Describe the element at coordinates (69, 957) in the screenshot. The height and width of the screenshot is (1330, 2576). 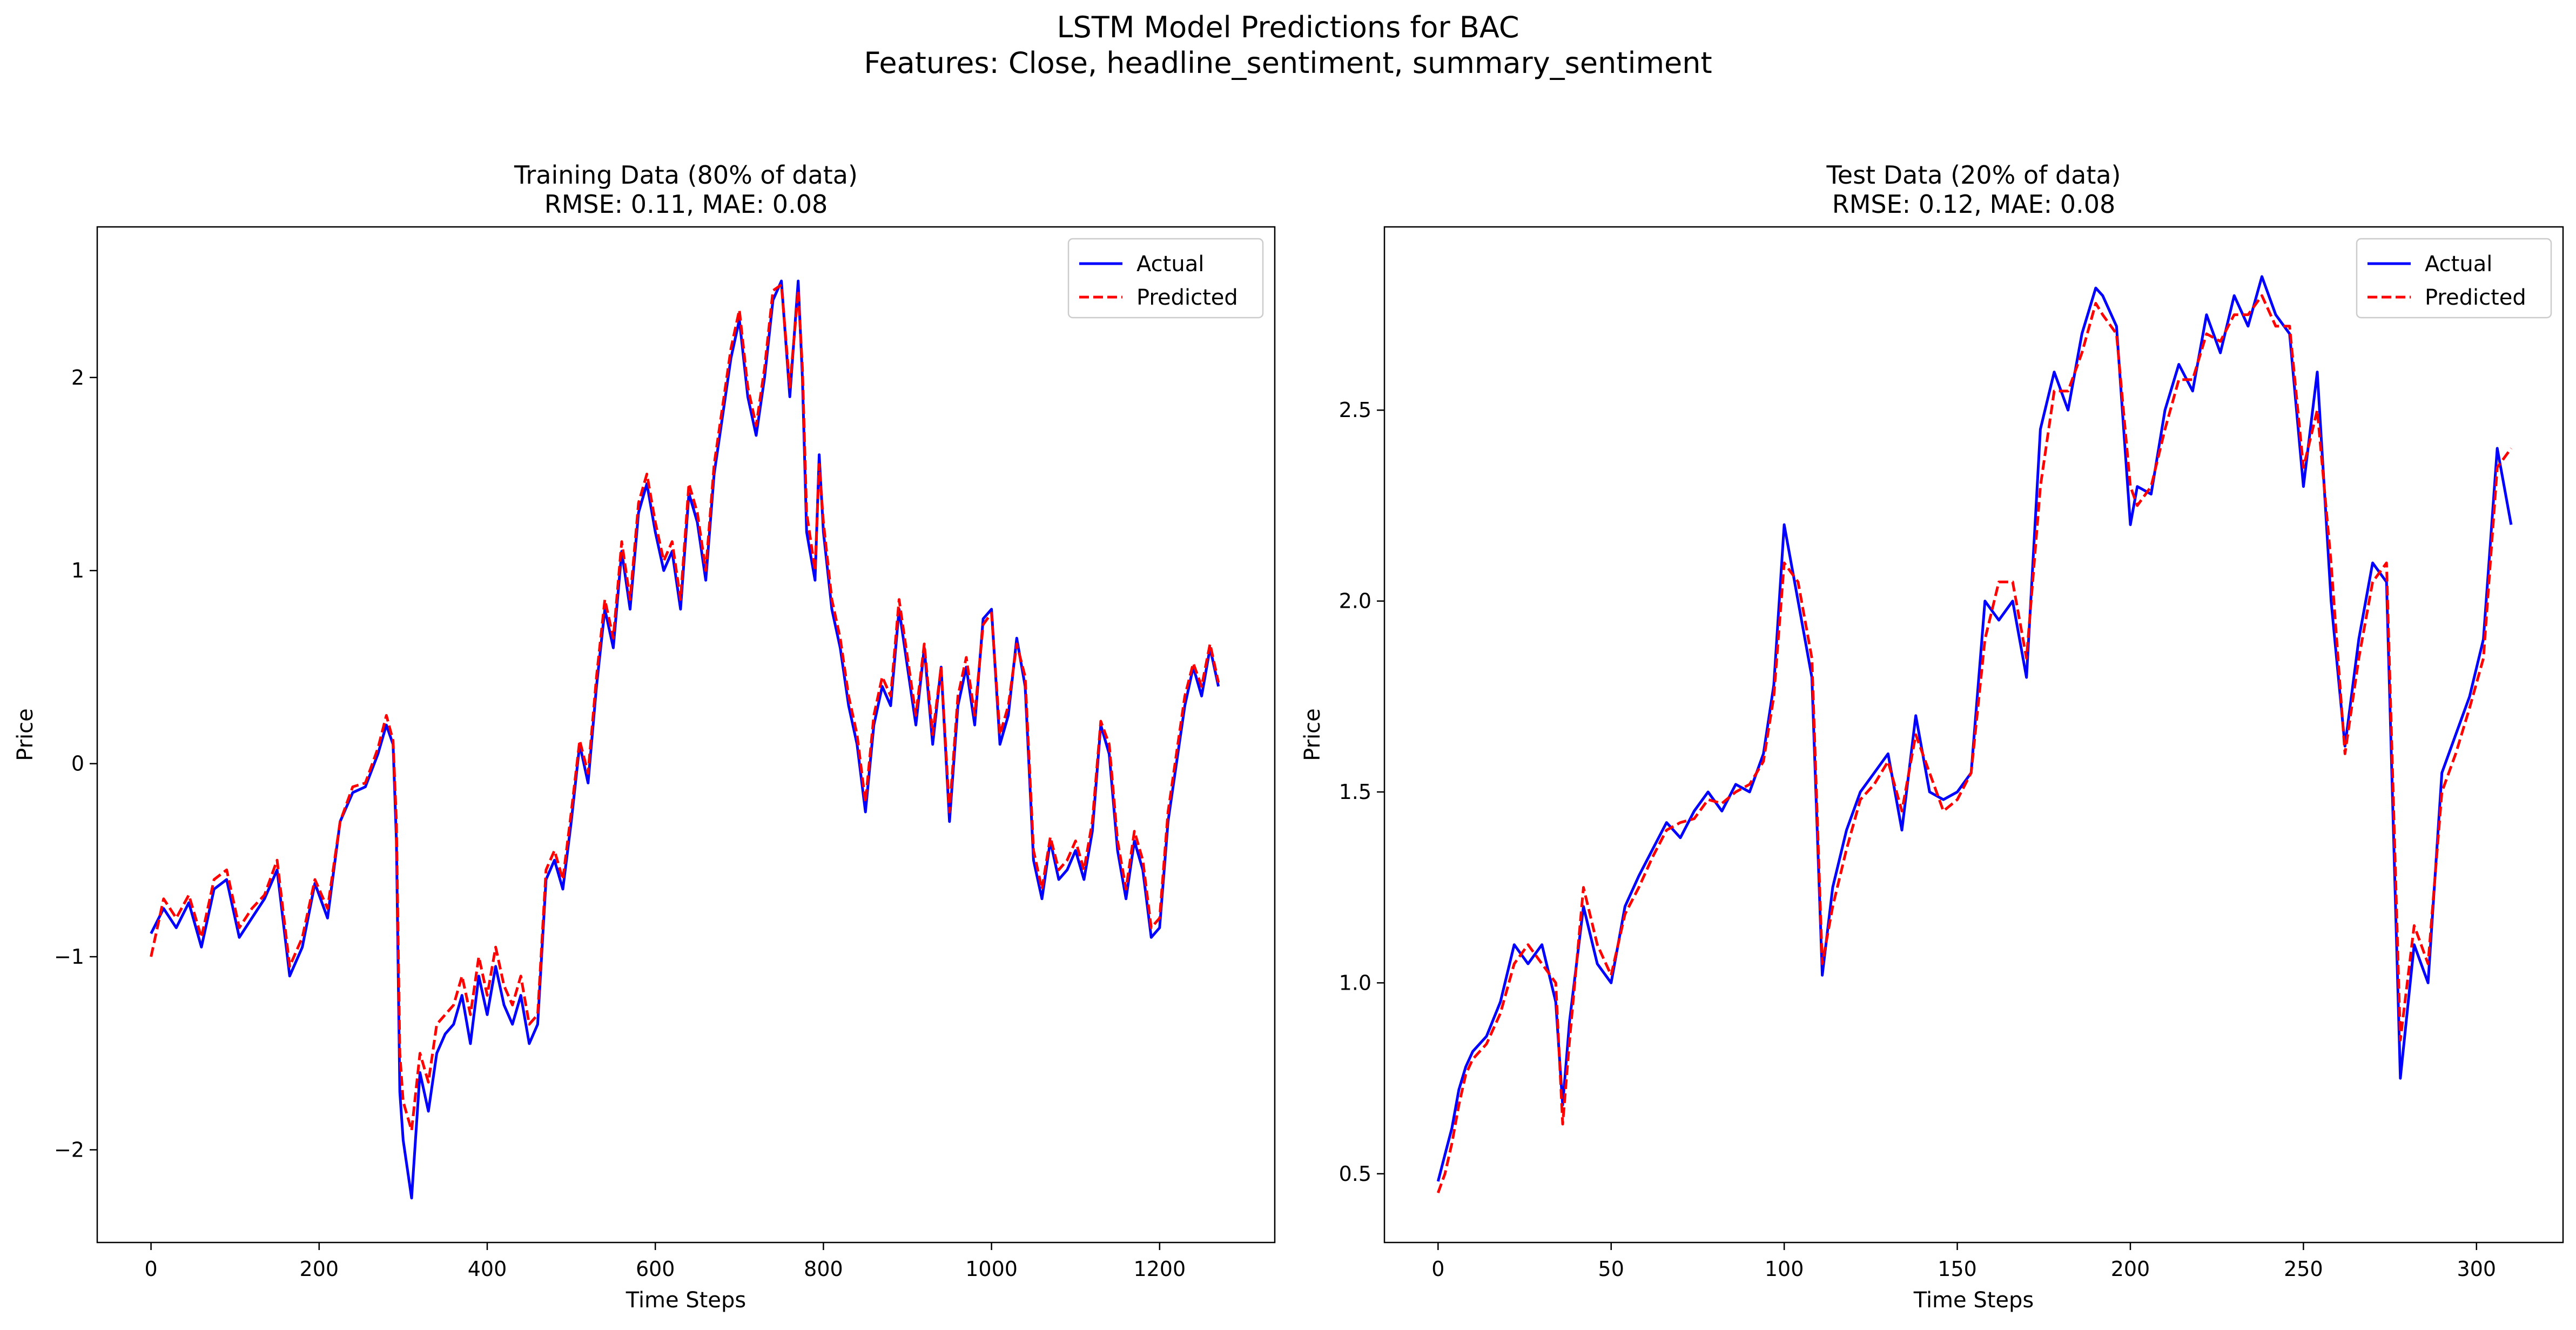
I see `train-ytick-label: −1` at that location.